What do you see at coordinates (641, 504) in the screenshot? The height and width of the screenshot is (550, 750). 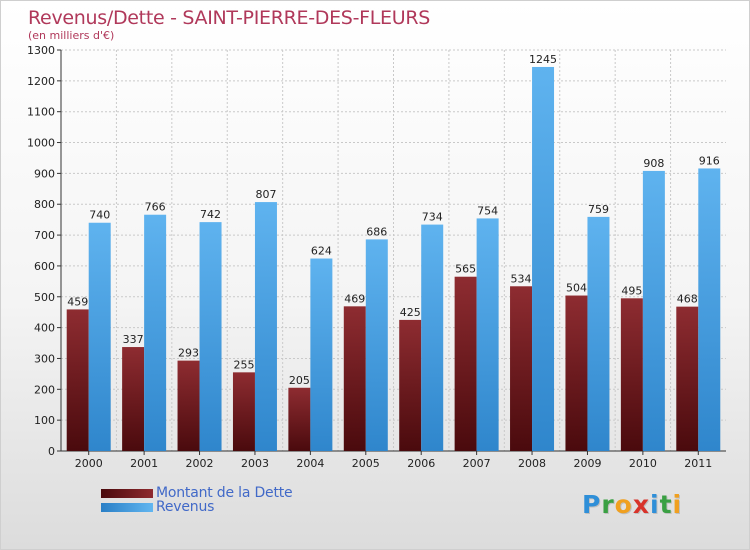 I see `logo-letter: x` at bounding box center [641, 504].